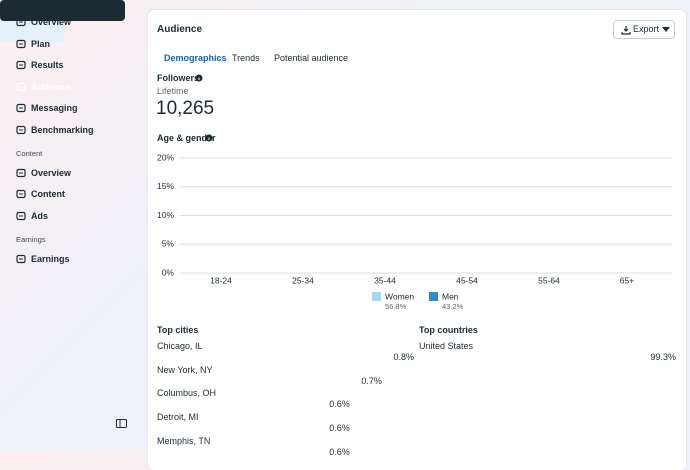 Image resolution: width=690 pixels, height=470 pixels. I want to click on collapse-icon, so click(121, 423).